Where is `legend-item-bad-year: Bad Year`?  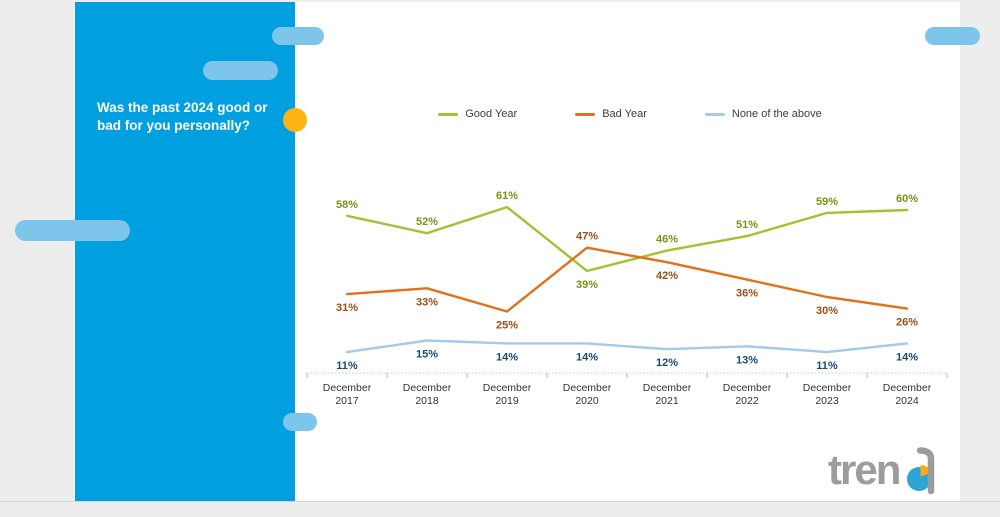 legend-item-bad-year: Bad Year is located at coordinates (611, 114).